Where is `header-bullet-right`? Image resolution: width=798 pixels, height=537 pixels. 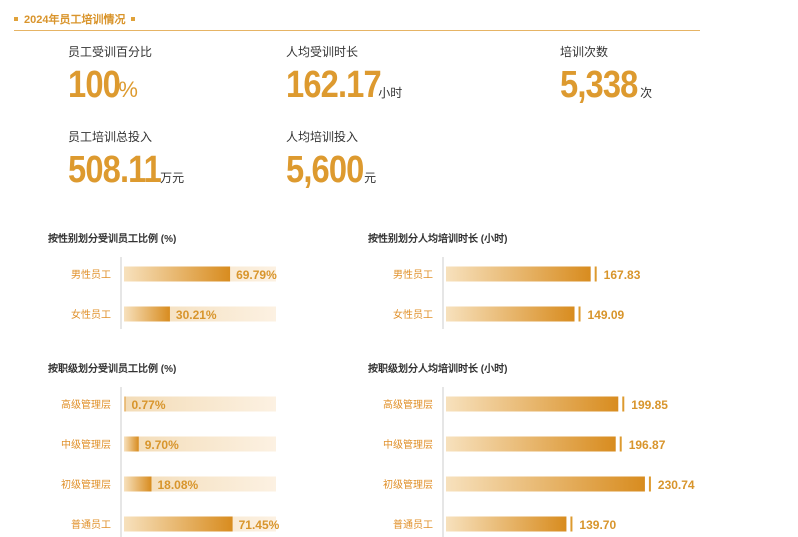 header-bullet-right is located at coordinates (133, 19).